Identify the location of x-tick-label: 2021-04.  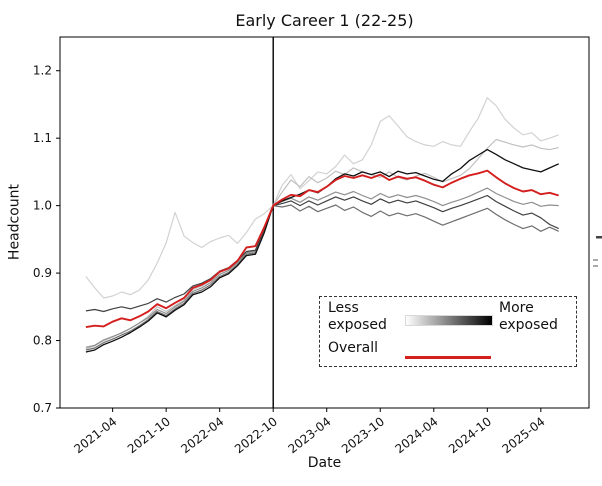
(95, 435).